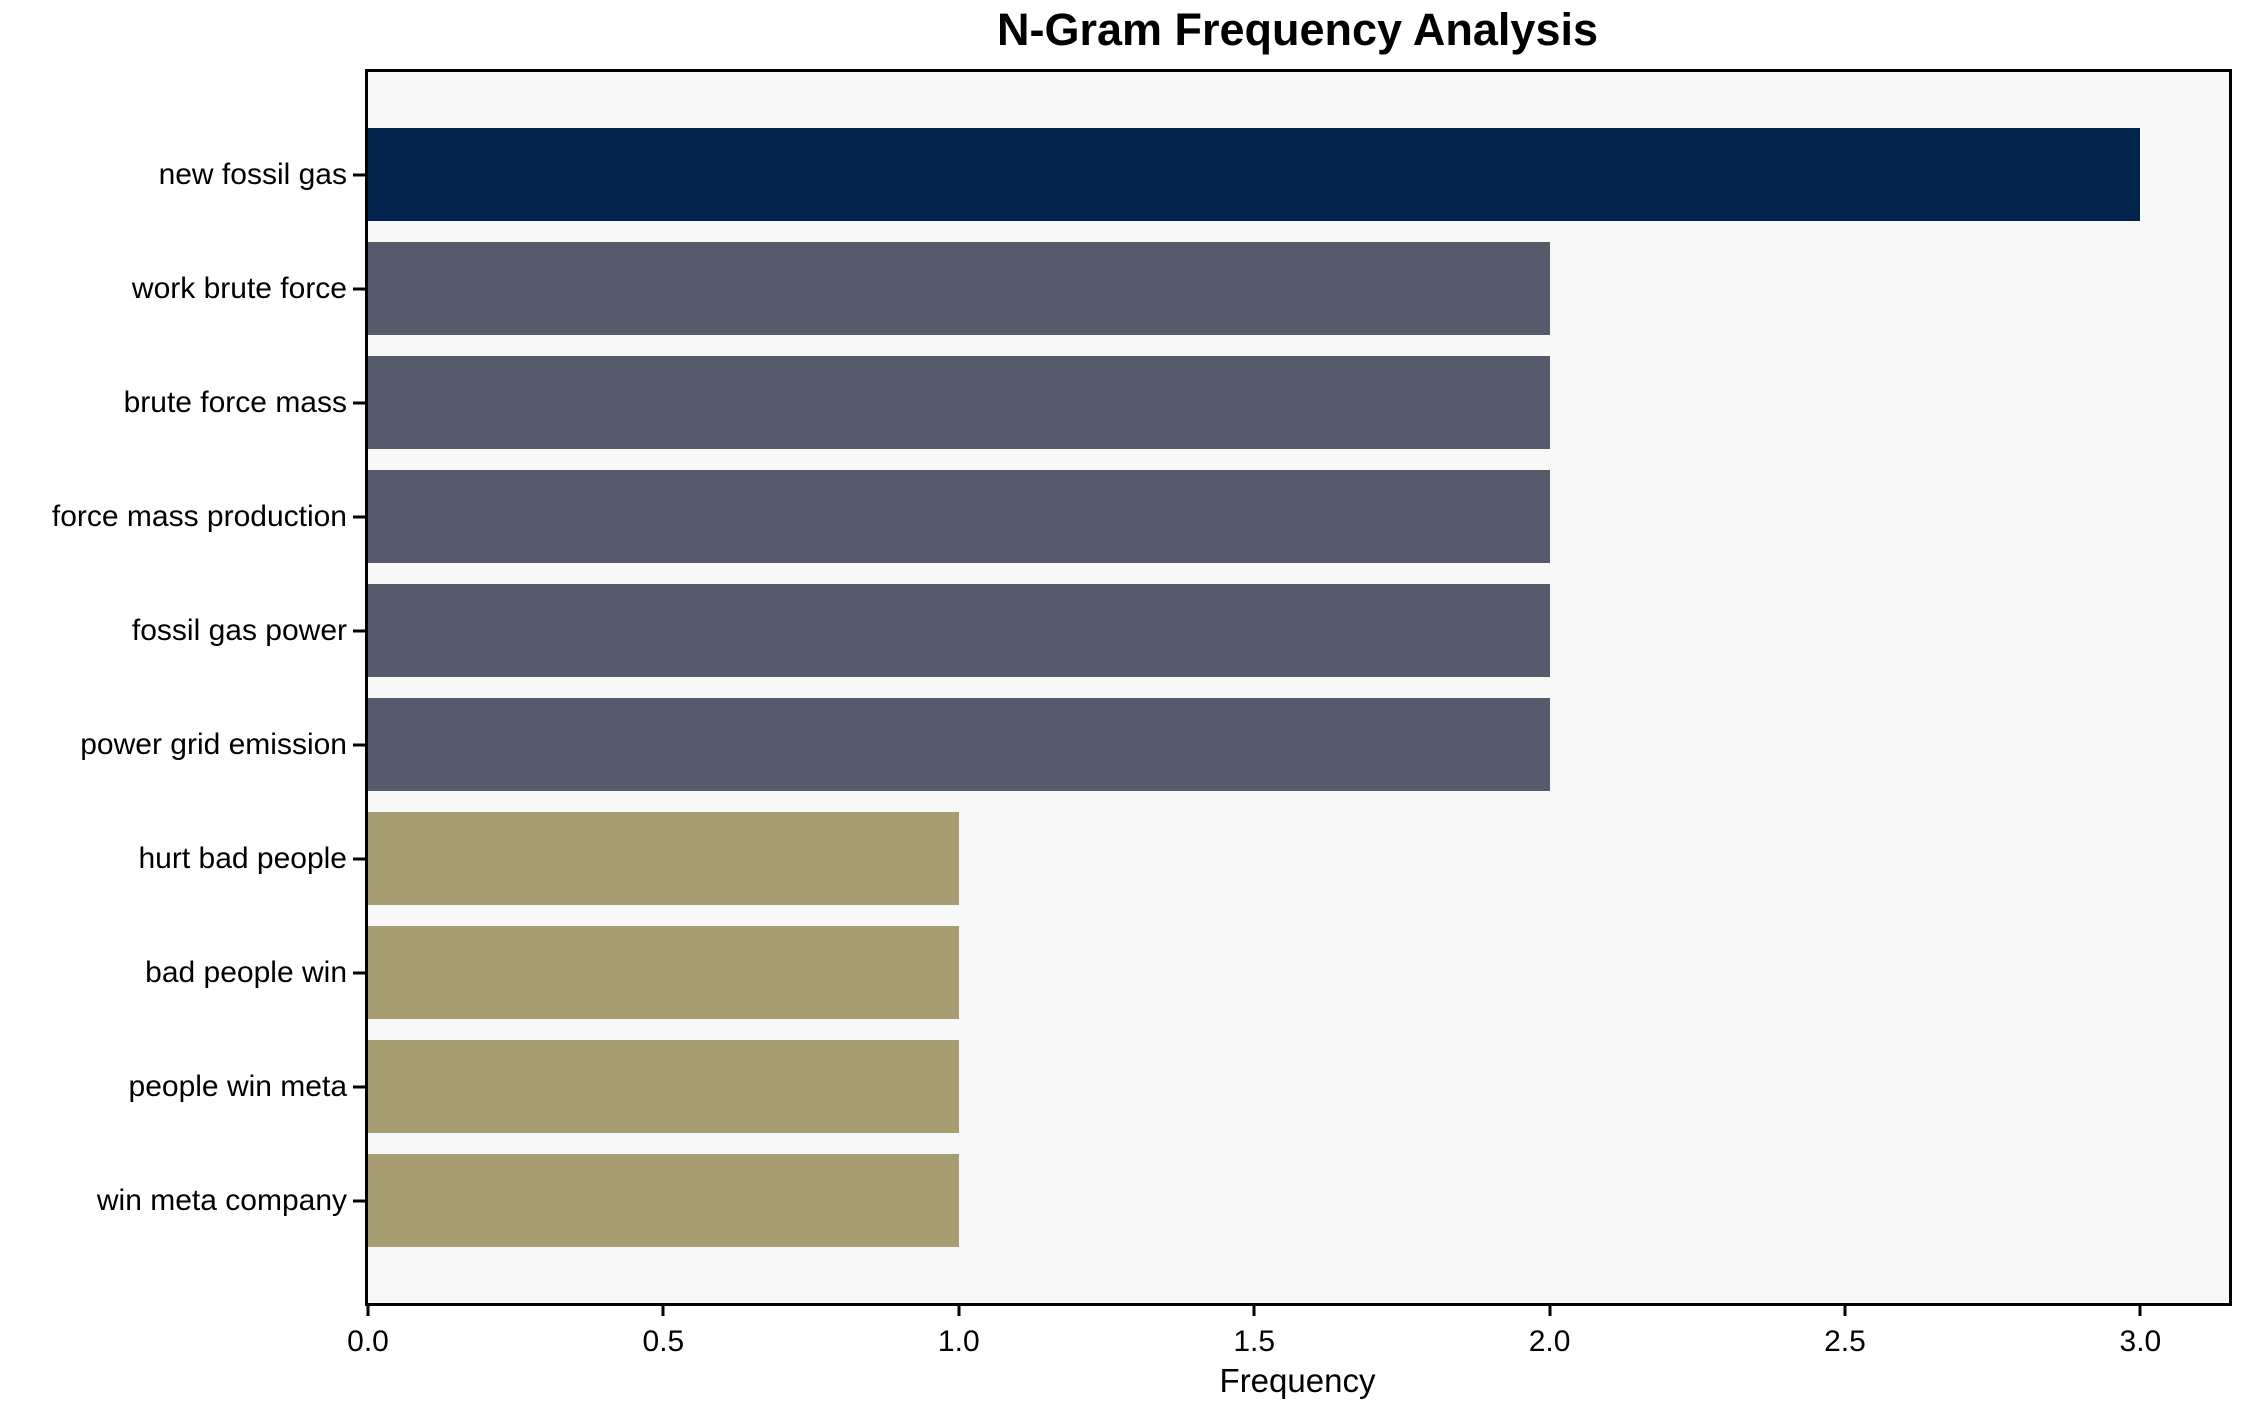 The width and height of the screenshot is (2247, 1414). What do you see at coordinates (959, 288) in the screenshot?
I see `bar-work-brute-force` at bounding box center [959, 288].